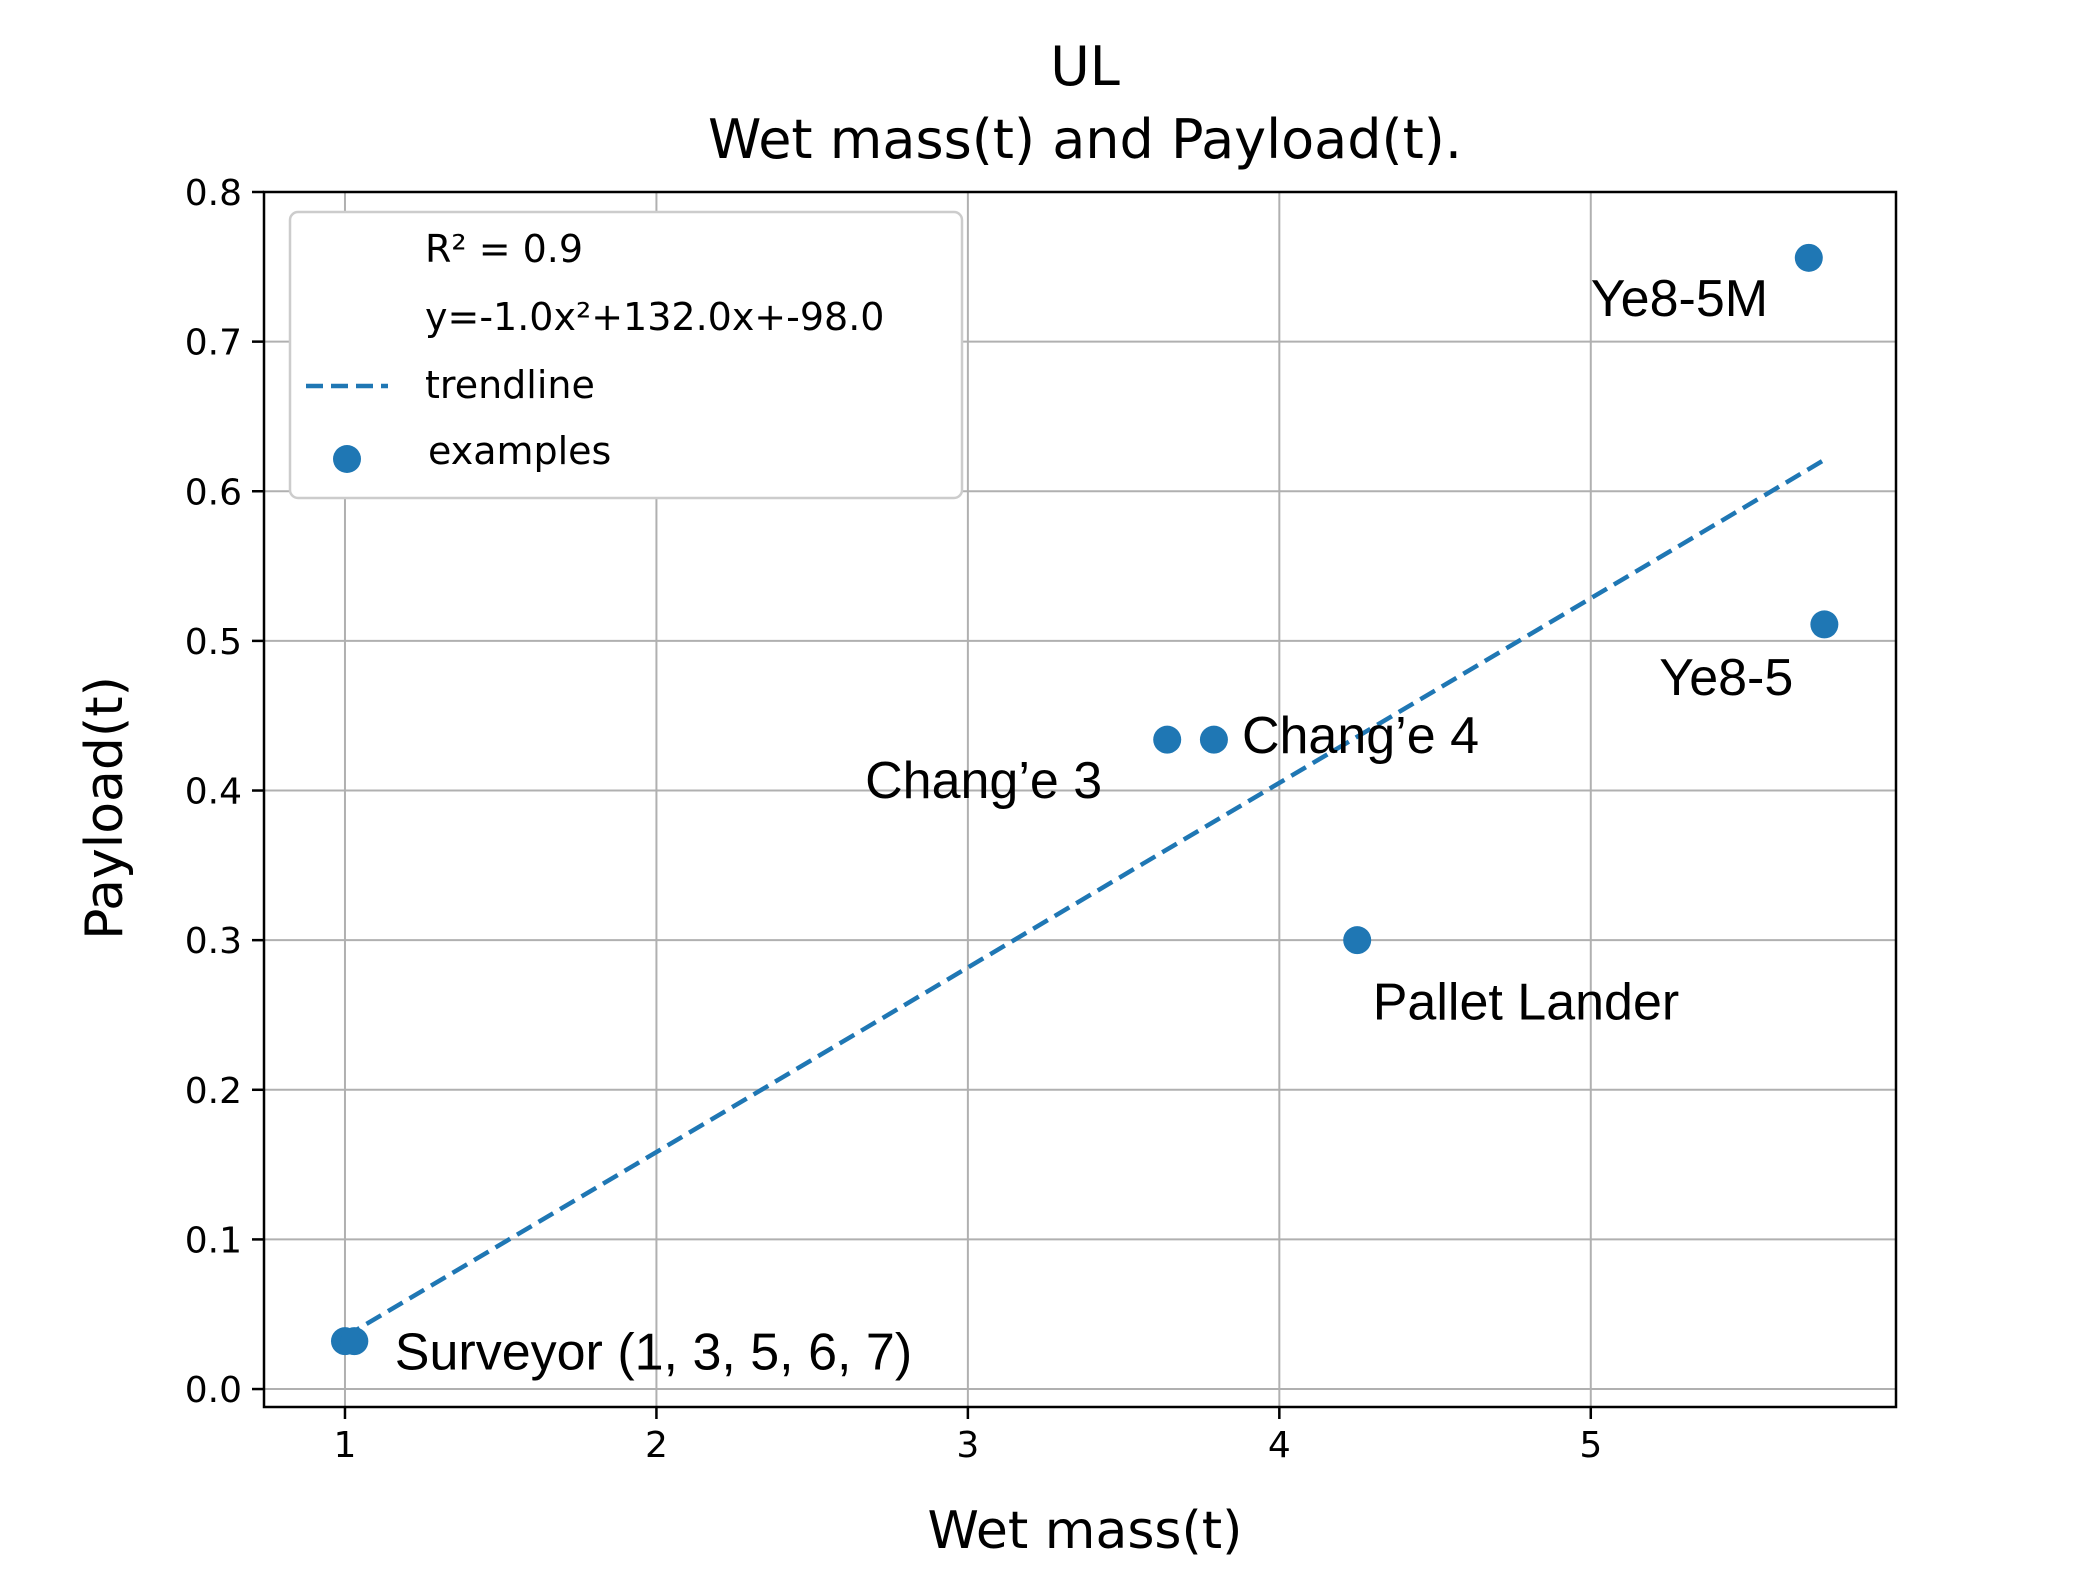 The image size is (2094, 1570). Describe the element at coordinates (519, 451) in the screenshot. I see `legend-entry-examples: examples` at that location.